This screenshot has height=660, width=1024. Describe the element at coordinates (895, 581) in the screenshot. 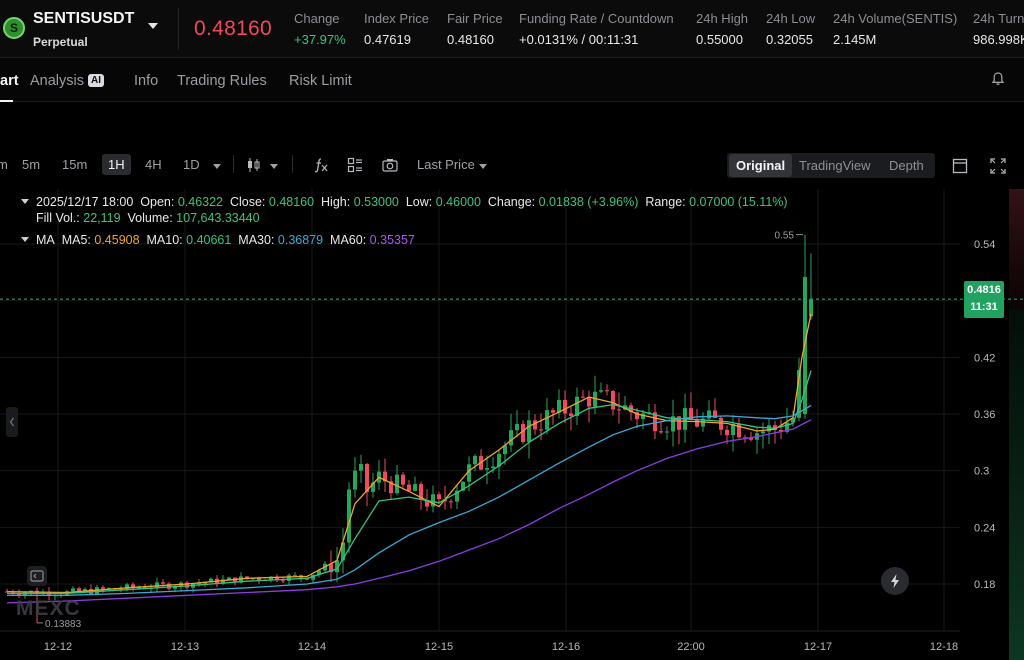

I see `flash-trade-button` at that location.